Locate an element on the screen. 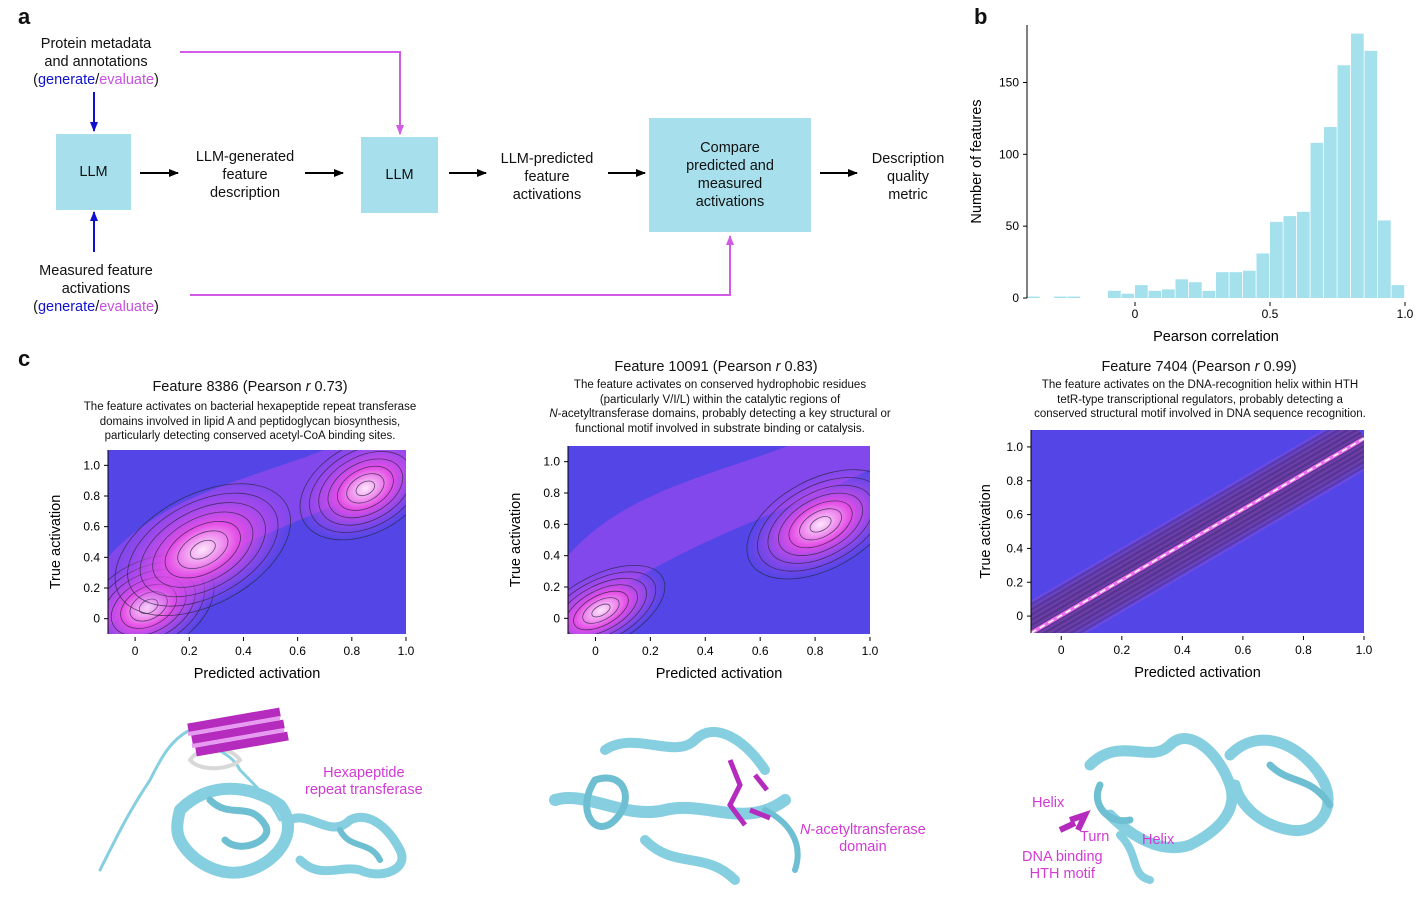 The width and height of the screenshot is (1428, 904). density-points is located at coordinates (1197, 535).